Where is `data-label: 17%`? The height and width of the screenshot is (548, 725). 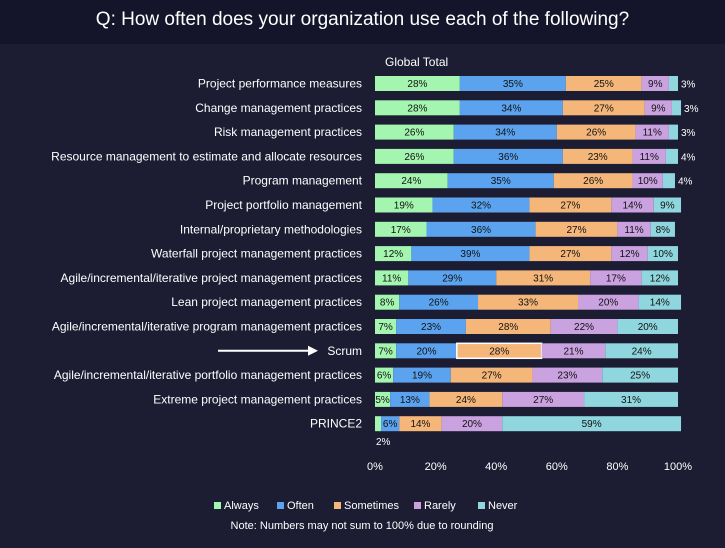 data-label: 17% is located at coordinates (616, 278).